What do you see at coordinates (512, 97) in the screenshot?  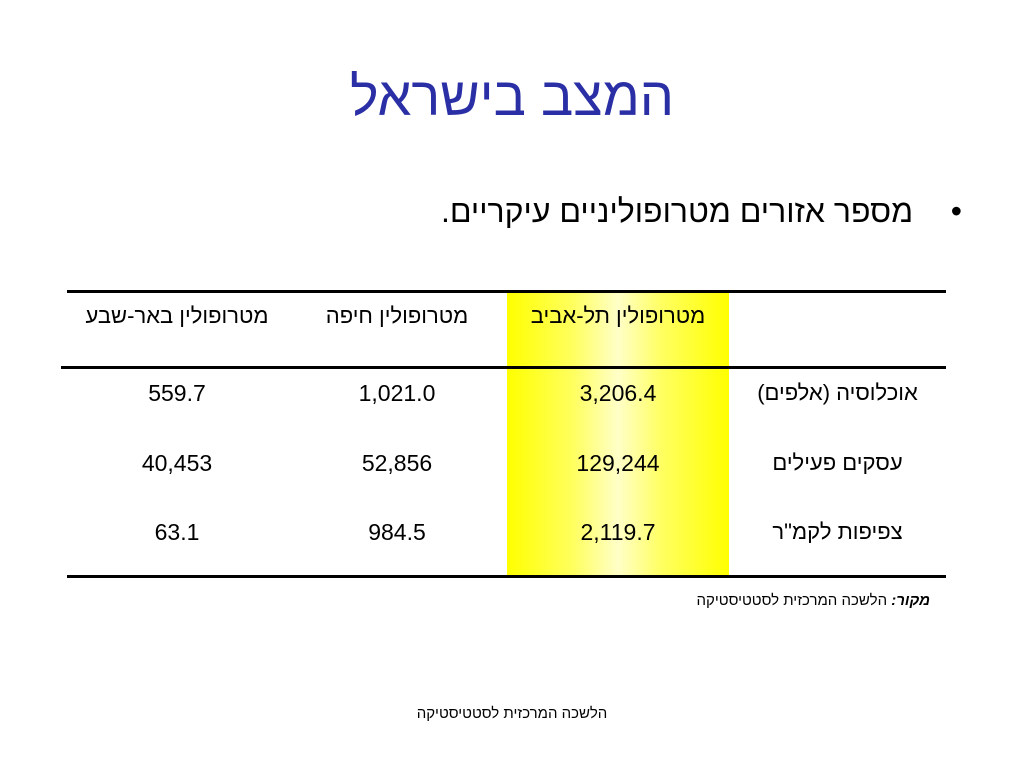 I see `slide-title: המצב בישראל` at bounding box center [512, 97].